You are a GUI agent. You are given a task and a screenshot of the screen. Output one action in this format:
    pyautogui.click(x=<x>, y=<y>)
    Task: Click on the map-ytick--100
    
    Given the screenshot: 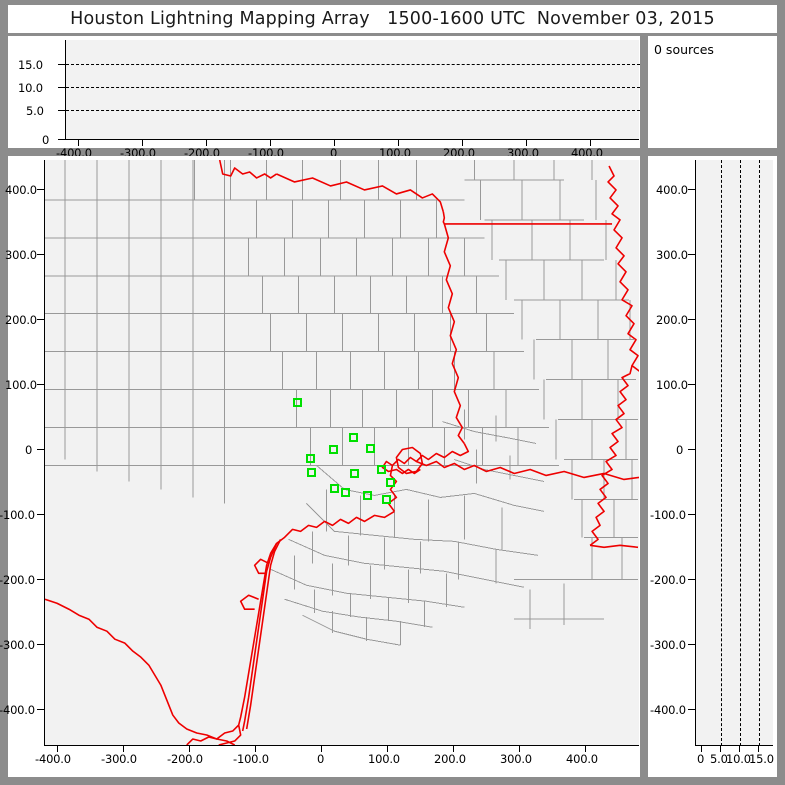 What is the action you would take?
    pyautogui.click(x=40, y=515)
    